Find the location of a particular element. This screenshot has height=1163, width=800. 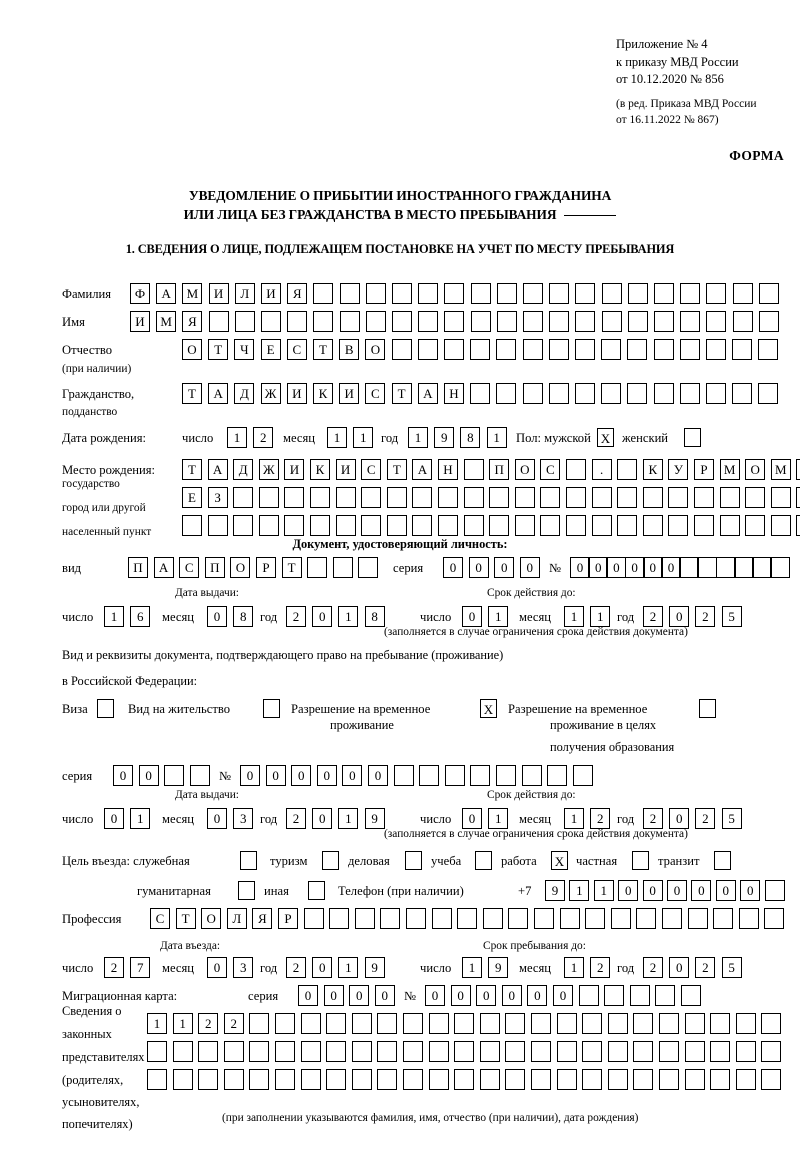

citizenship-cell: Д is located at coordinates (244, 393).